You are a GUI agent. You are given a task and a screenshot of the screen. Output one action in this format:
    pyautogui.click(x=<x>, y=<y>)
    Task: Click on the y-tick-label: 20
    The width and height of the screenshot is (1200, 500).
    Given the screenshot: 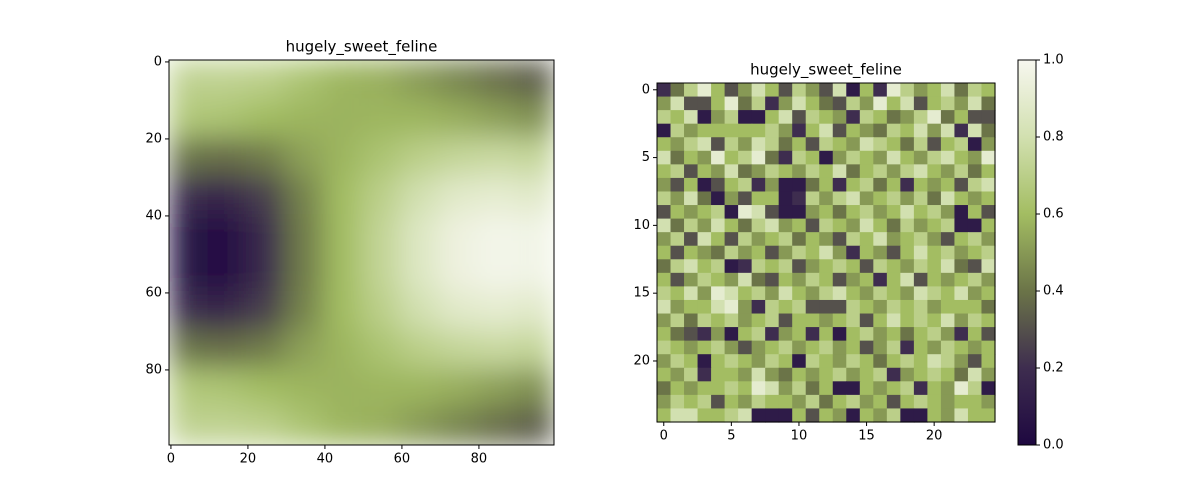 What is the action you would take?
    pyautogui.click(x=641, y=360)
    